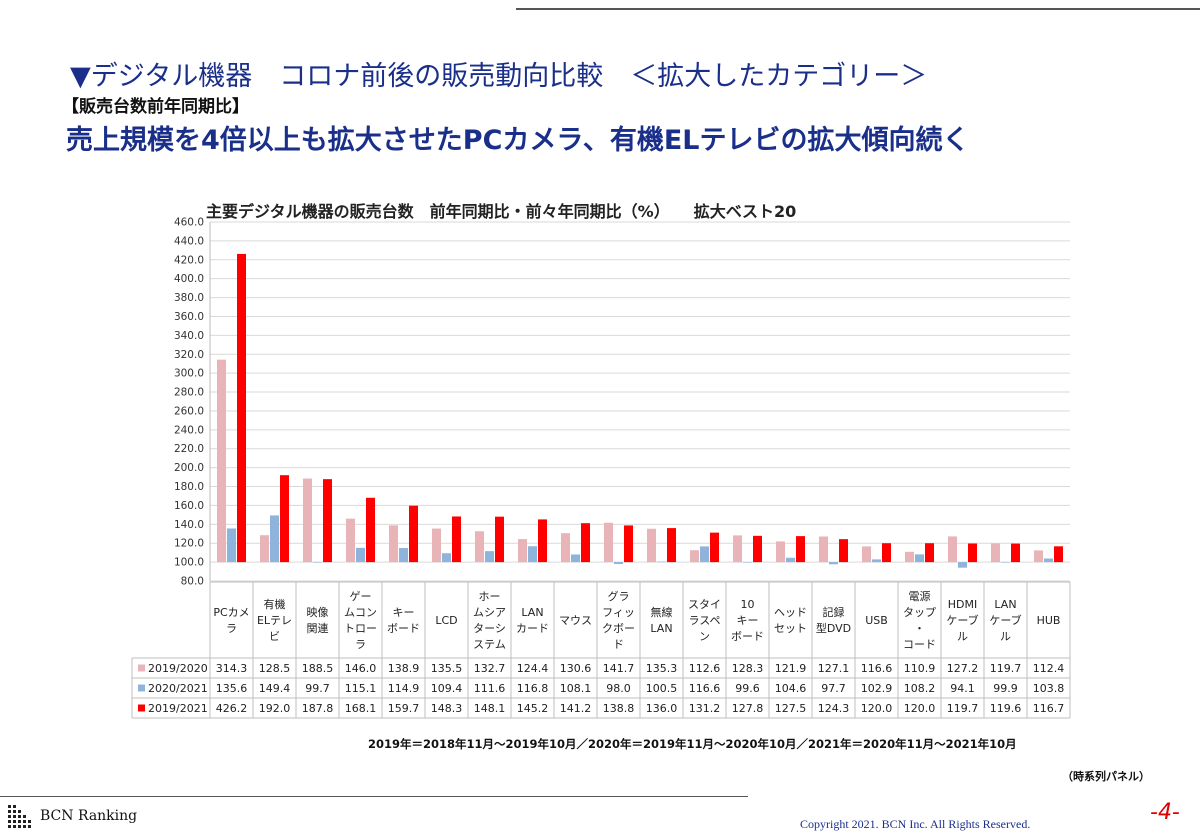  Describe the element at coordinates (501, 211) in the screenshot. I see `chart-title: 主要デジタル機器の販売台数 前年同期比・前々年同期比（%） 拡大ベスト20` at that location.